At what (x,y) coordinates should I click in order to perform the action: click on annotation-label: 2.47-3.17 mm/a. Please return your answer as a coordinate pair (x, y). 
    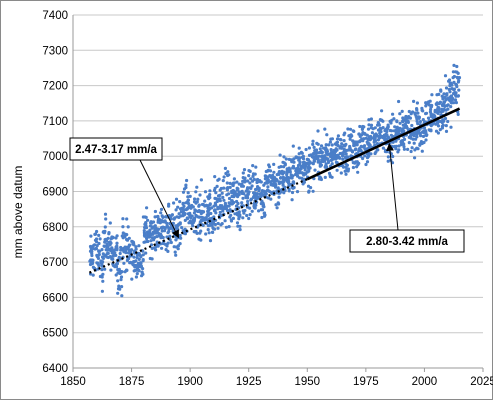
    Looking at the image, I should click on (116, 150).